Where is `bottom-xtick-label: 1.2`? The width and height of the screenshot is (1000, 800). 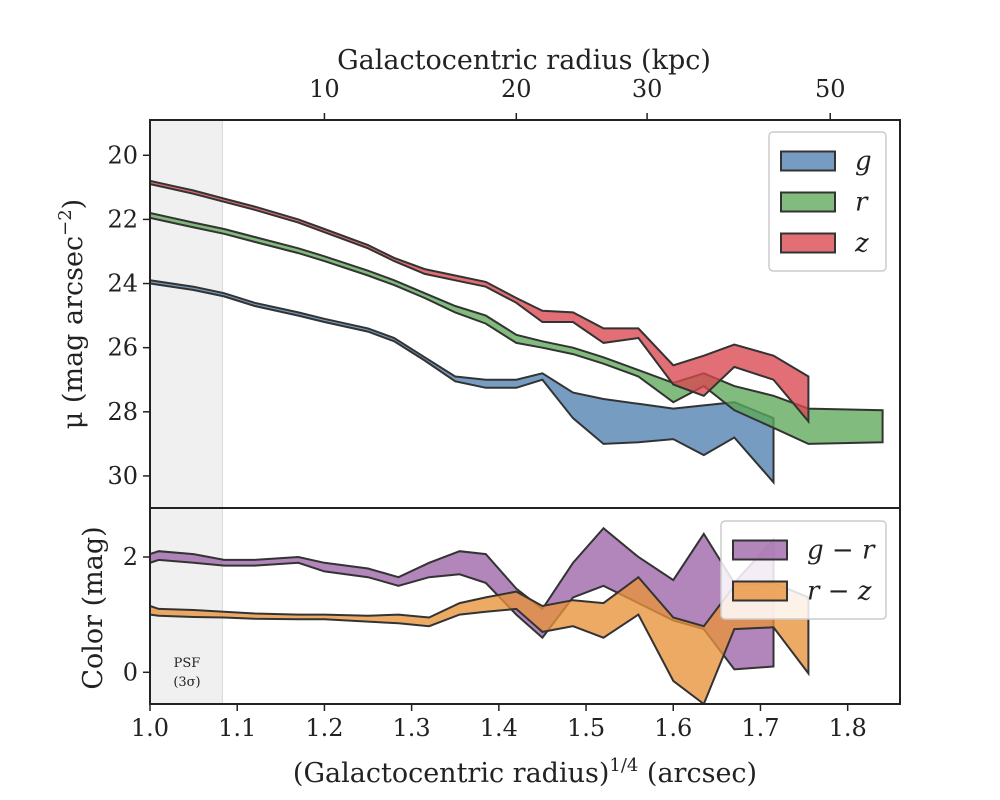
bottom-xtick-label: 1.2 is located at coordinates (324, 728).